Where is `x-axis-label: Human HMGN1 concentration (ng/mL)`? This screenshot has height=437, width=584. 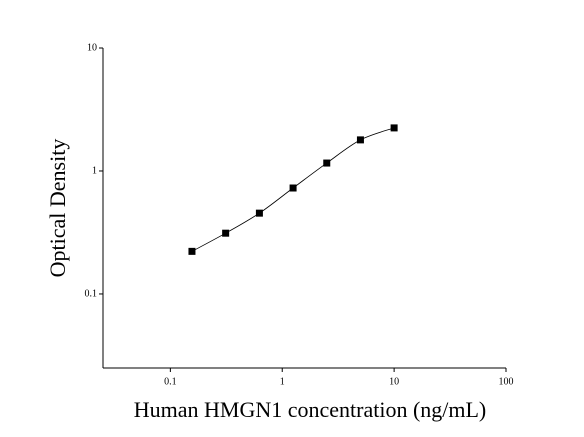 x-axis-label: Human HMGN1 concentration (ng/mL) is located at coordinates (310, 409).